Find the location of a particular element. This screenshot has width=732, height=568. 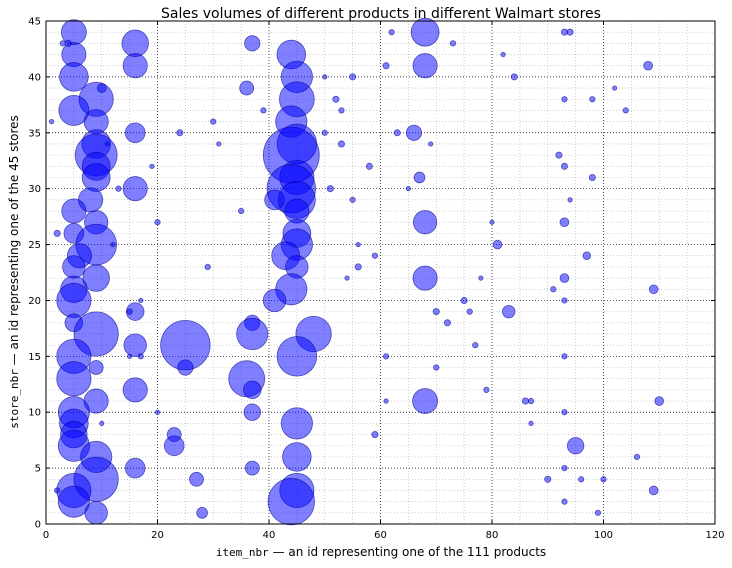

y-tick-label: 35 is located at coordinates (34, 133).